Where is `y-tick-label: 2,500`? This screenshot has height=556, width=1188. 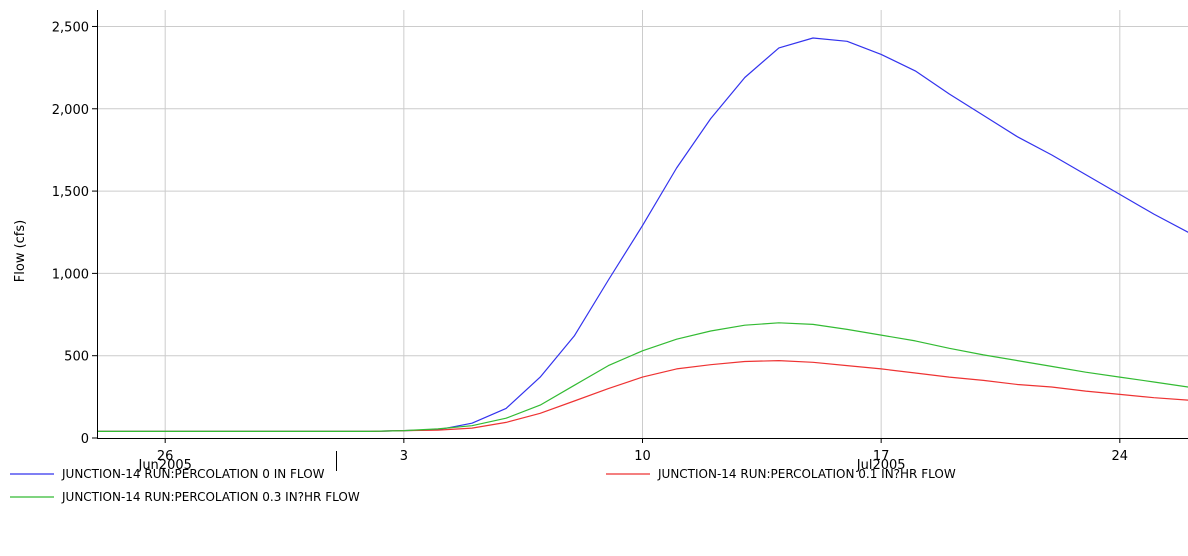 y-tick-label: 2,500 is located at coordinates (70, 27).